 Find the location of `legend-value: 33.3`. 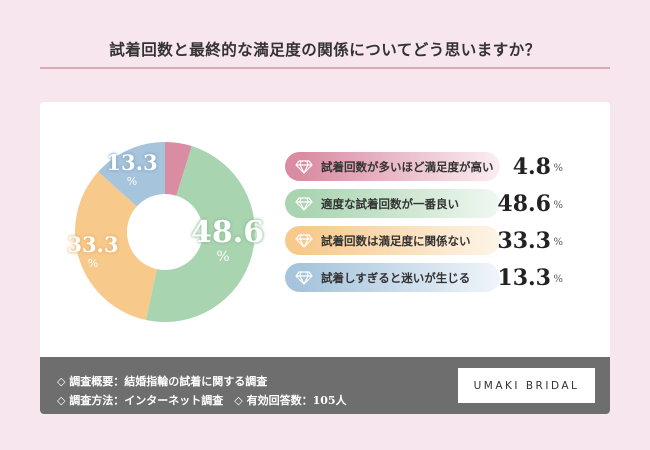

legend-value: 33.3 is located at coordinates (524, 241).